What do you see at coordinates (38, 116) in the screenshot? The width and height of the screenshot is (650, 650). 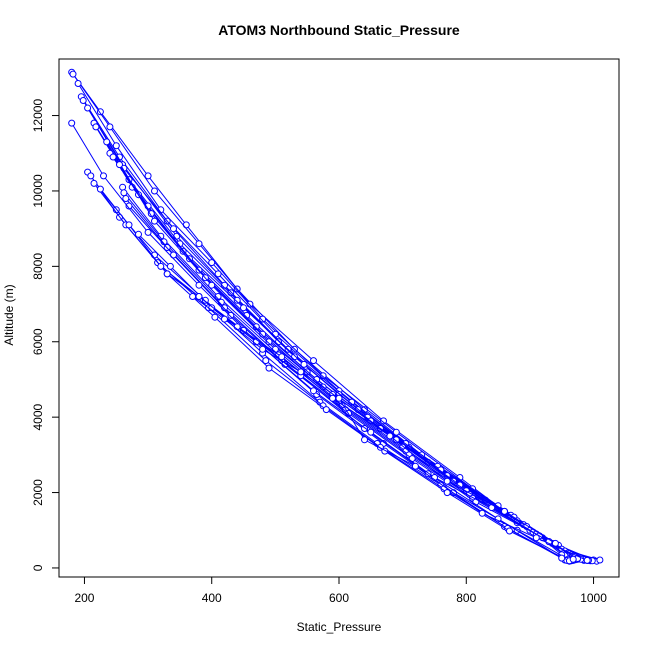 I see `y-tick-label: 12000` at bounding box center [38, 116].